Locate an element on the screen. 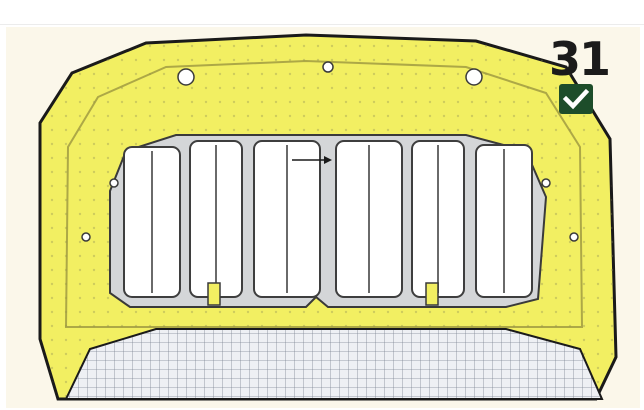  item-badge: 31 is located at coordinates (579, 73).